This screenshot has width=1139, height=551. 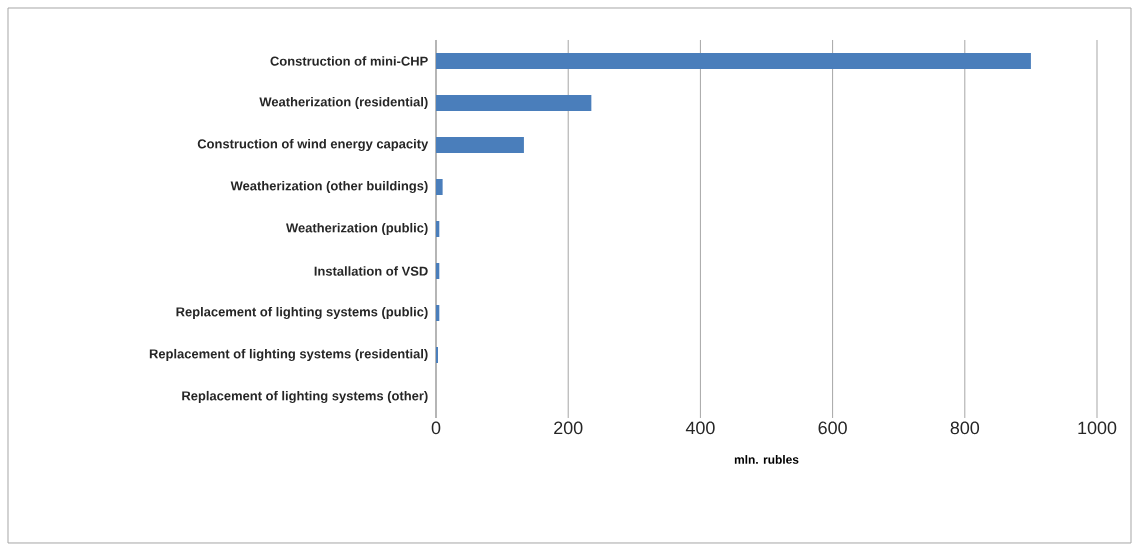 I want to click on x-axis-title: mln. rubles, so click(x=766, y=459).